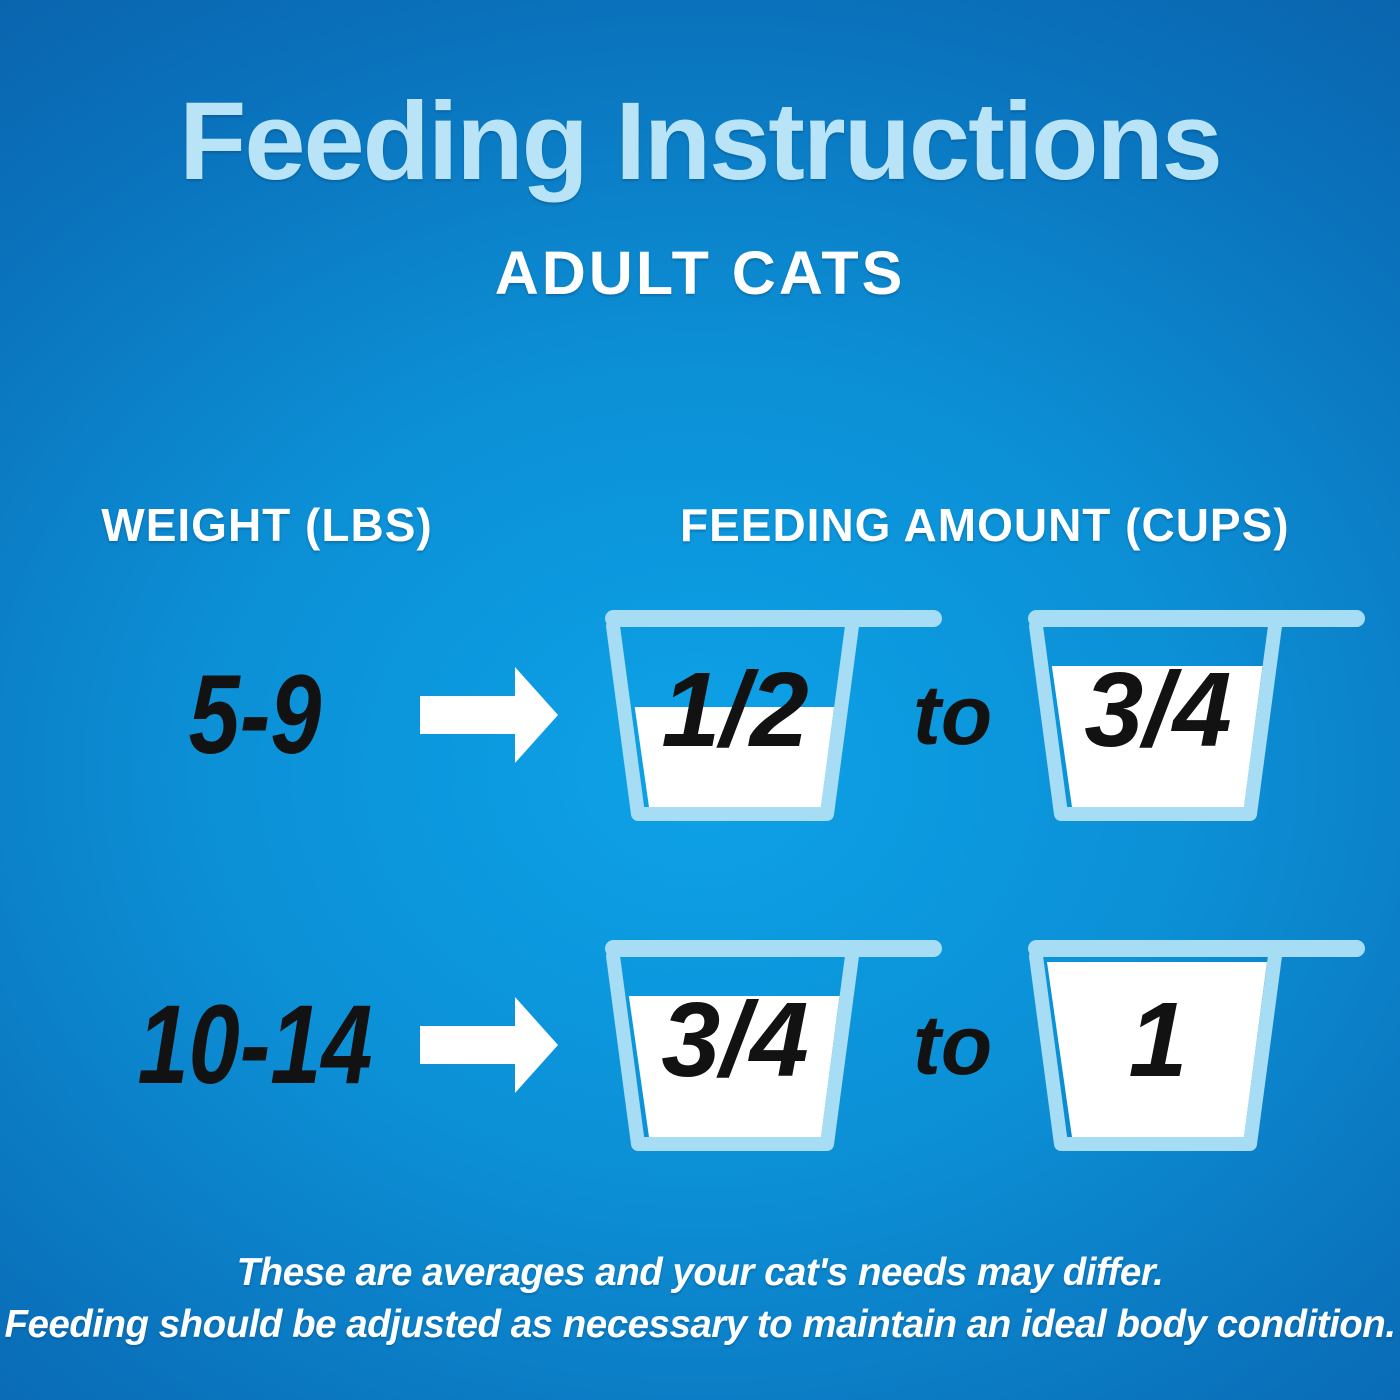 The width and height of the screenshot is (1400, 1400). What do you see at coordinates (255, 1044) in the screenshot?
I see `weight-range: 10-14` at bounding box center [255, 1044].